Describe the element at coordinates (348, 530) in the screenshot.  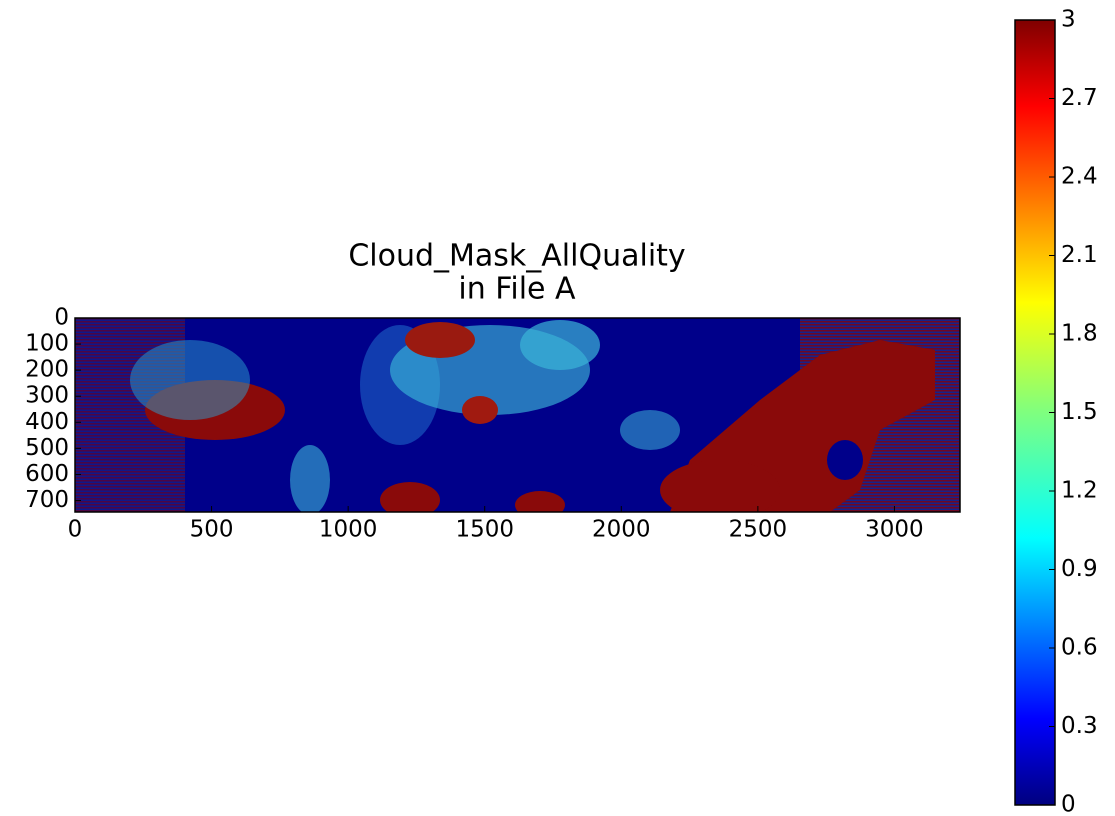
I see `x-tick-label: 1000` at that location.